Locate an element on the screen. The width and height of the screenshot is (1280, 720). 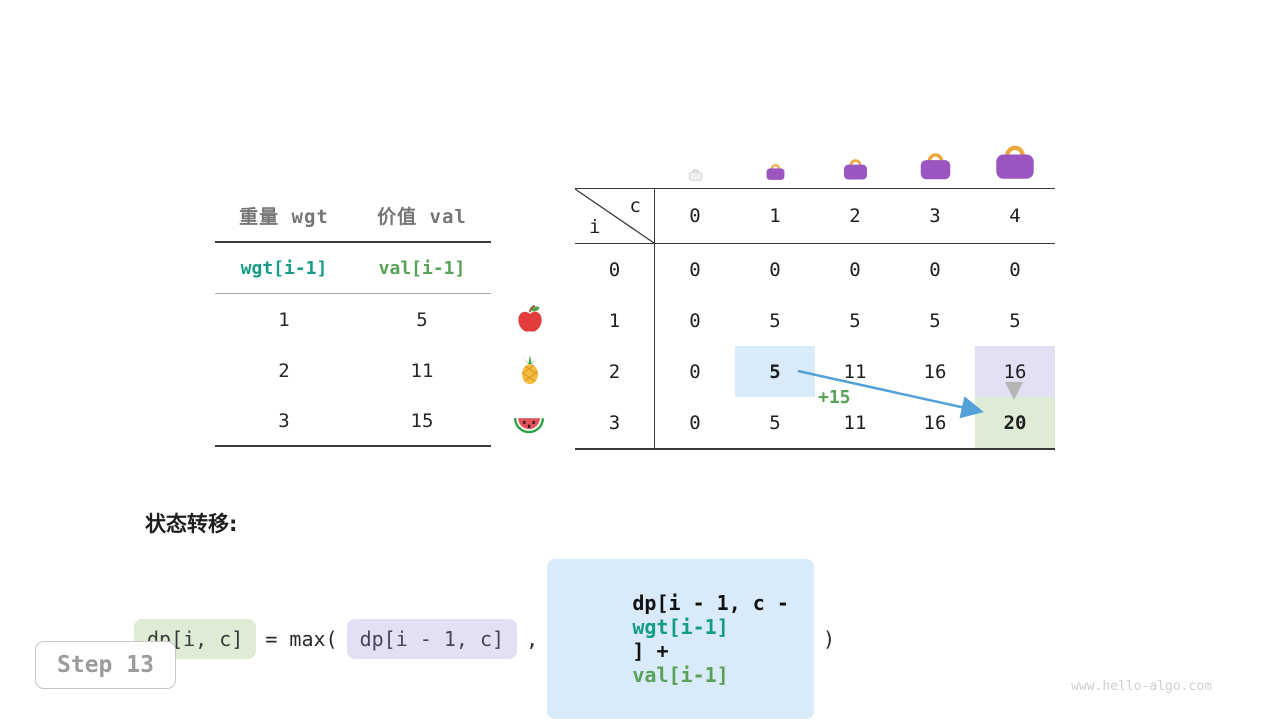
dp-cell-r2-c1-highlight-source: 5 is located at coordinates (775, 371).